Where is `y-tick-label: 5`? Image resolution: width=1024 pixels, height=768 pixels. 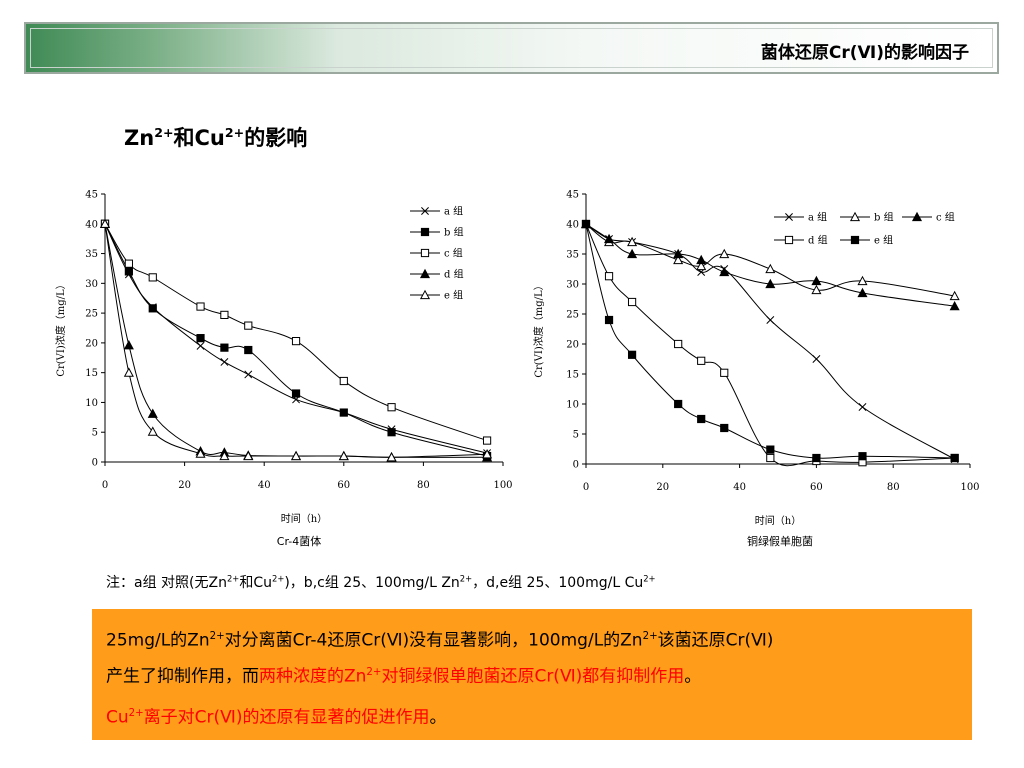 y-tick-label: 5 is located at coordinates (576, 435).